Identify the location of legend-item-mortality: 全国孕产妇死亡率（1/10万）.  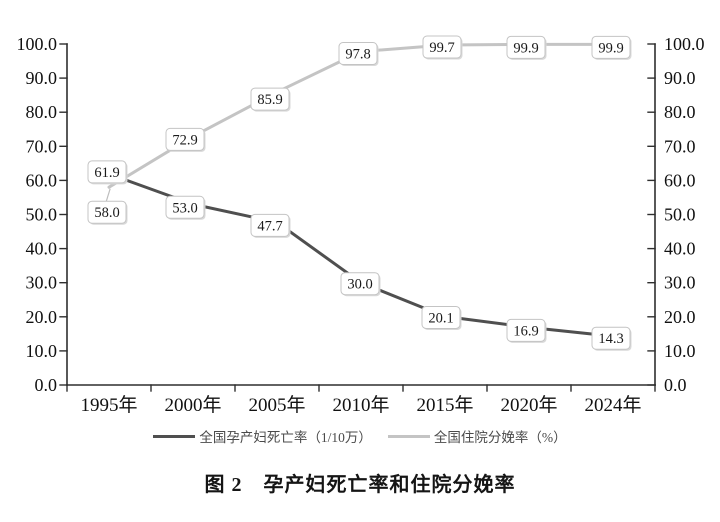
(262, 436).